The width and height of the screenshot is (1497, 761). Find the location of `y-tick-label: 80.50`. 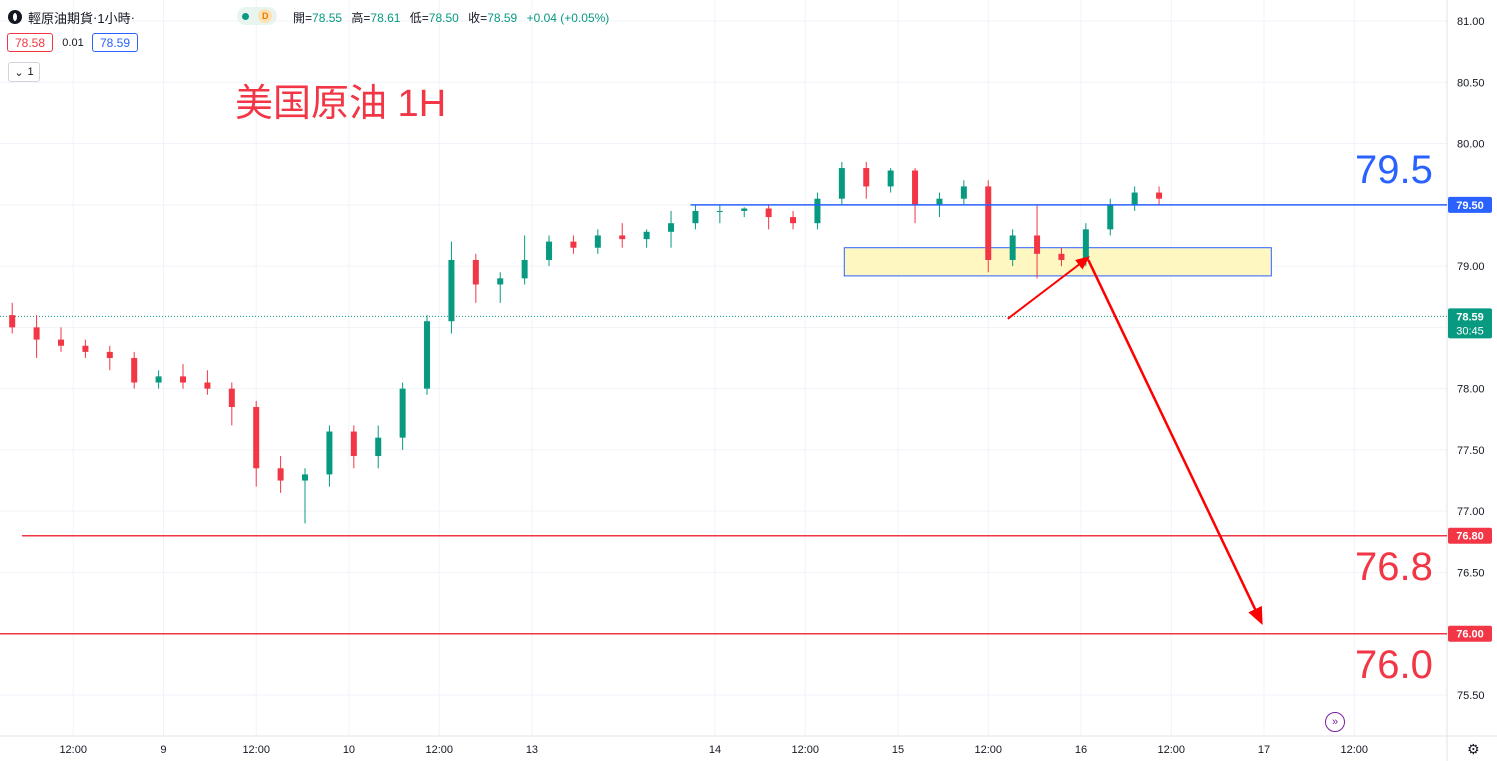

y-tick-label: 80.50 is located at coordinates (1471, 83).